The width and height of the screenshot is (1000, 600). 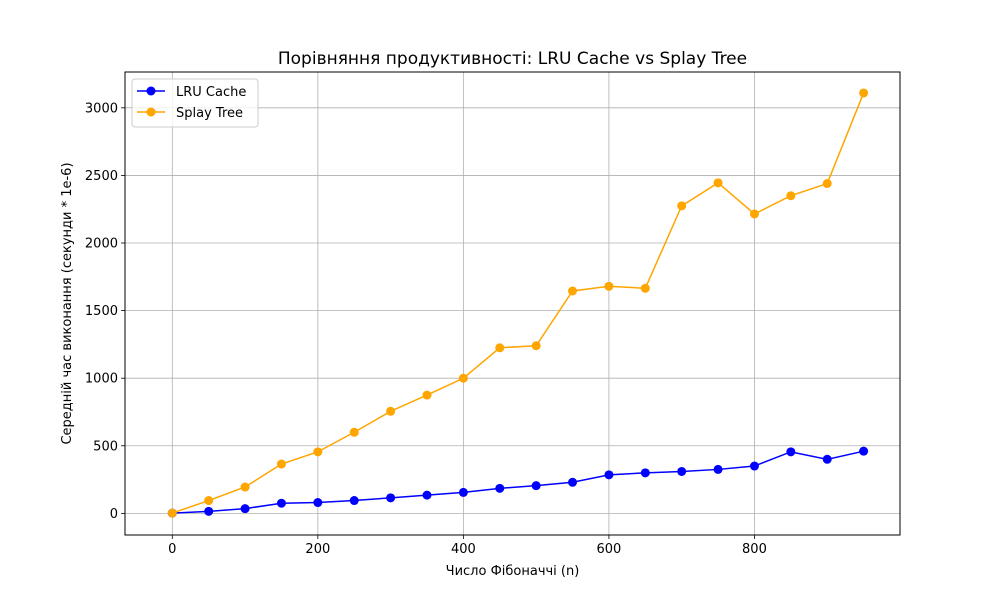 What do you see at coordinates (101, 244) in the screenshot?
I see `y-tick-label: 2000` at bounding box center [101, 244].